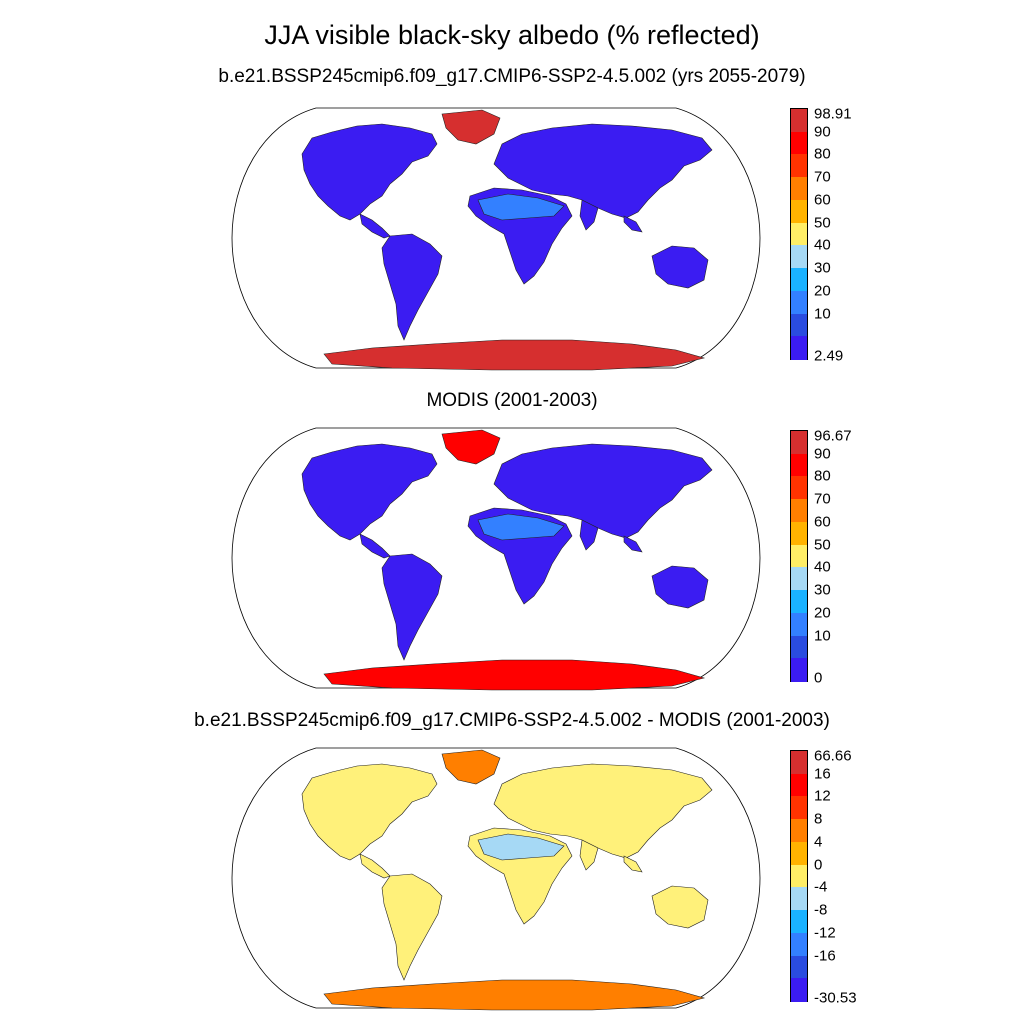 The width and height of the screenshot is (1024, 1024). Describe the element at coordinates (825, 956) in the screenshot. I see `colorbar-label: -16` at that location.